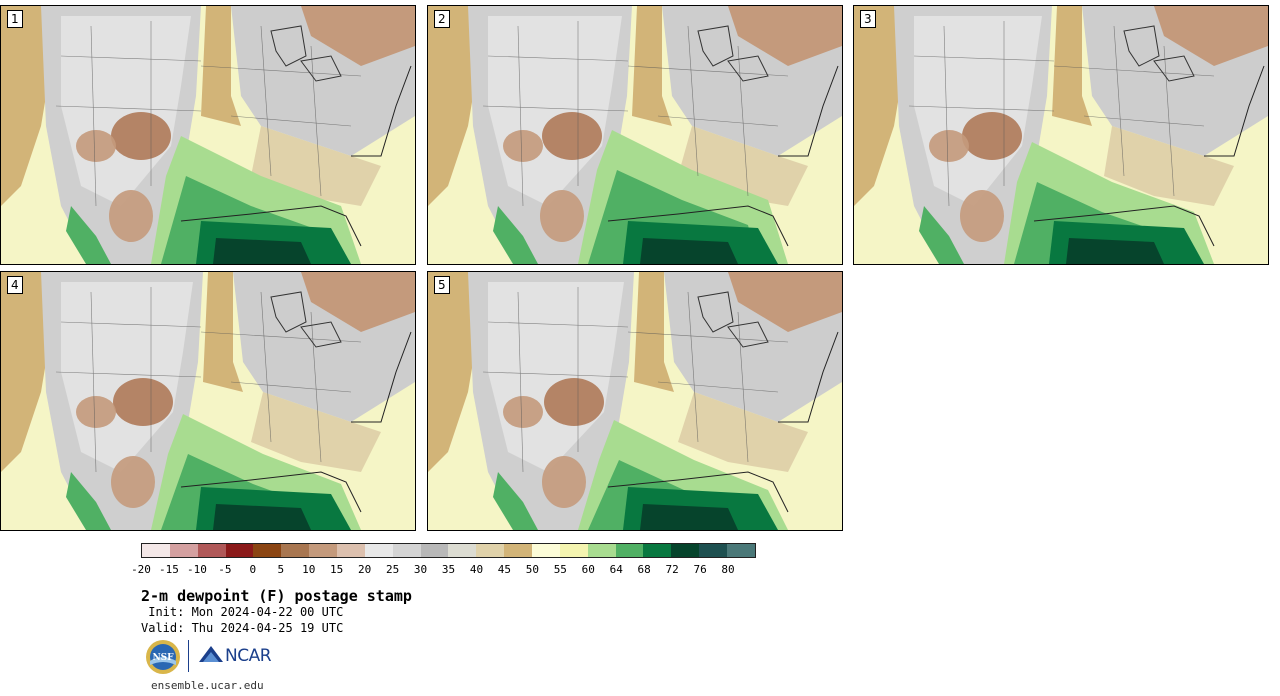 The width and height of the screenshot is (1280, 696). I want to click on colorbar-tick: 64, so click(616, 569).